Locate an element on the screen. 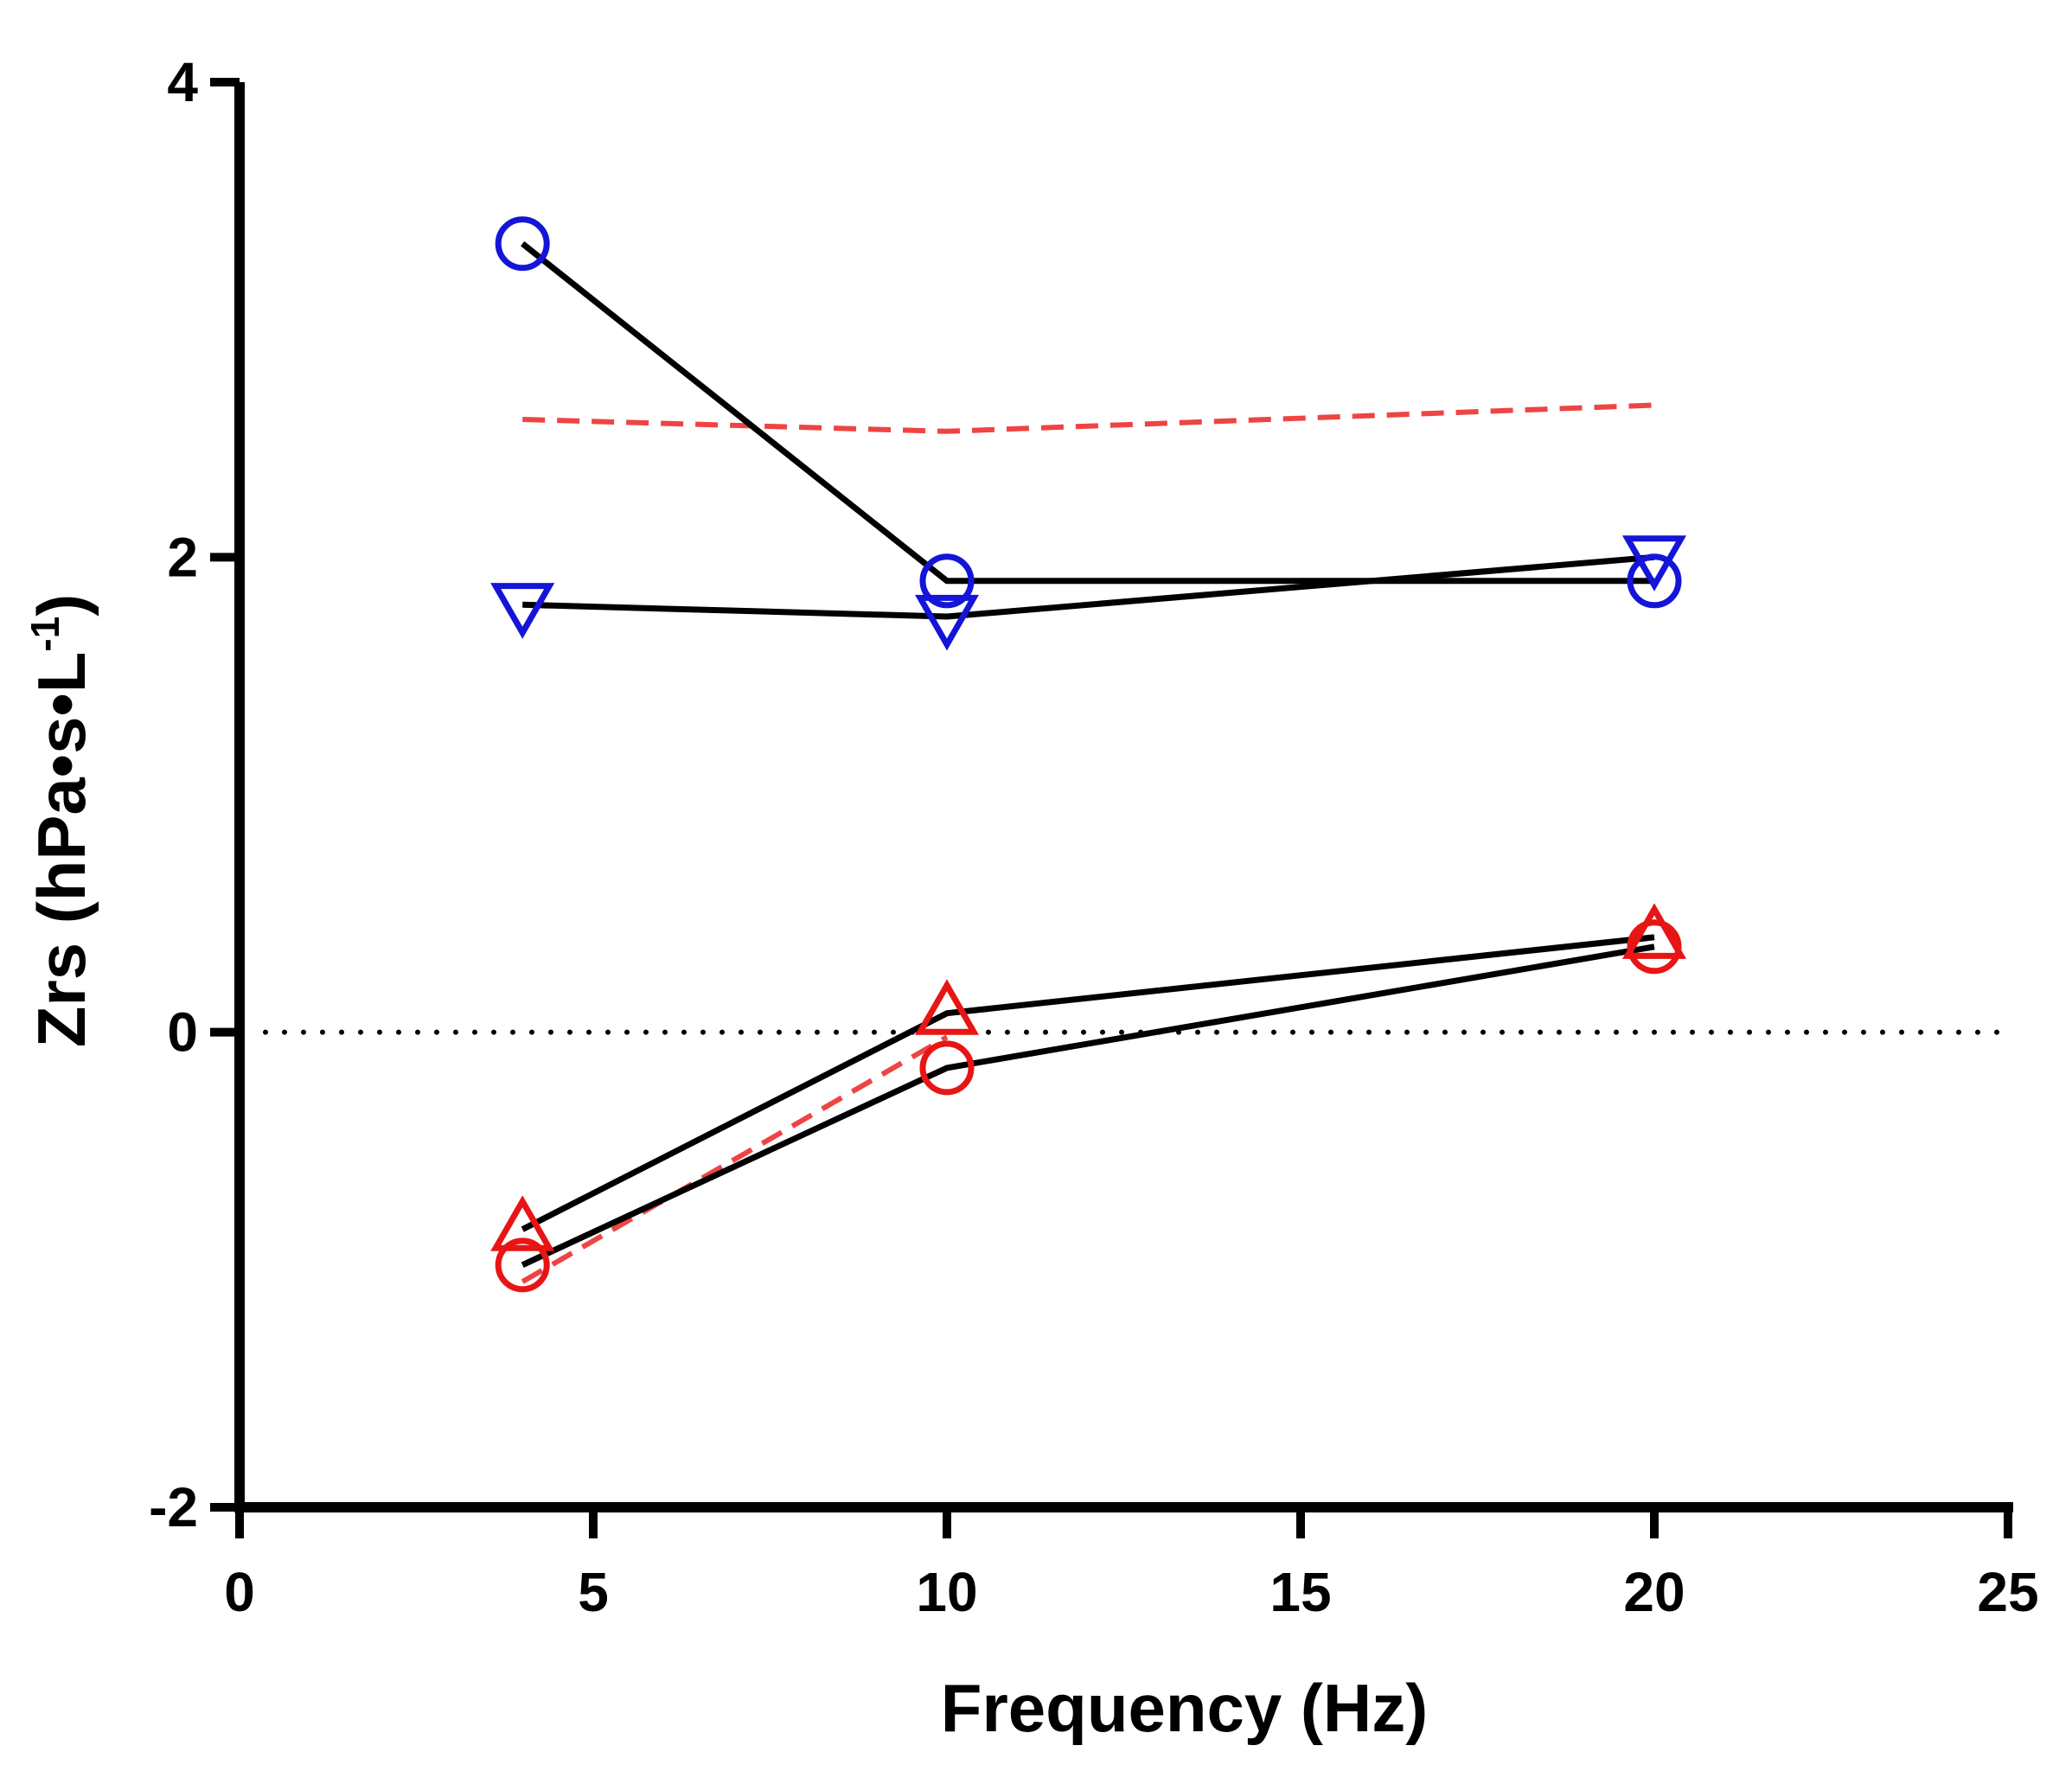 This screenshot has height=1784, width=2072. y-axis-title-close: ) is located at coordinates (61, 606).